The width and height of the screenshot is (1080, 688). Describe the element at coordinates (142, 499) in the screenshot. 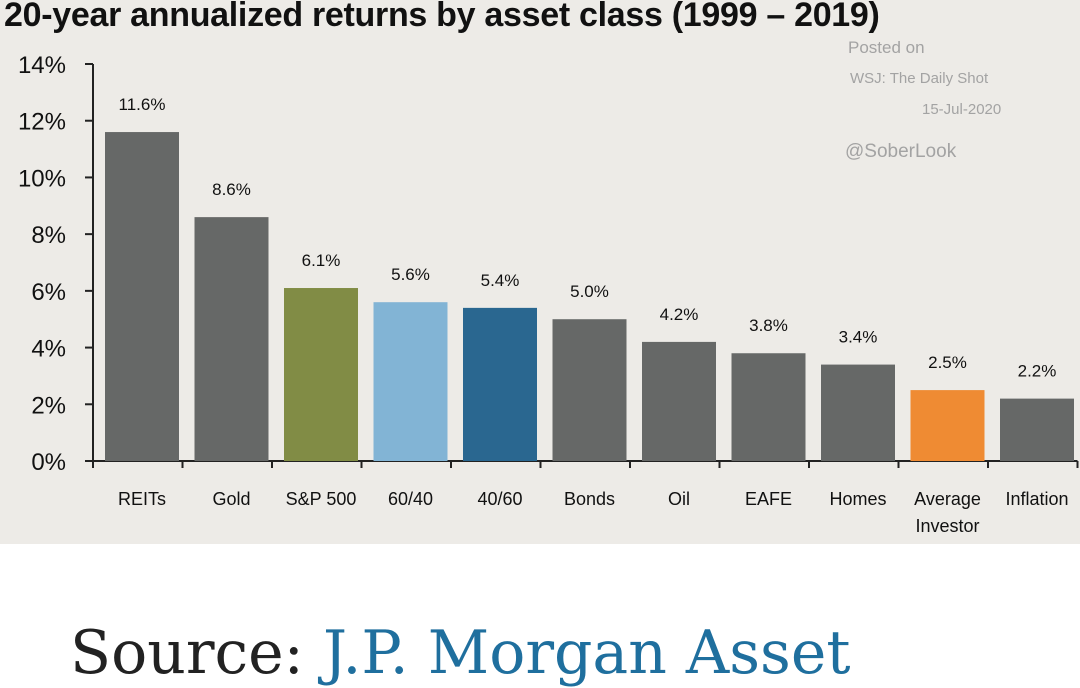

I see `x-tick-label: REITs` at that location.